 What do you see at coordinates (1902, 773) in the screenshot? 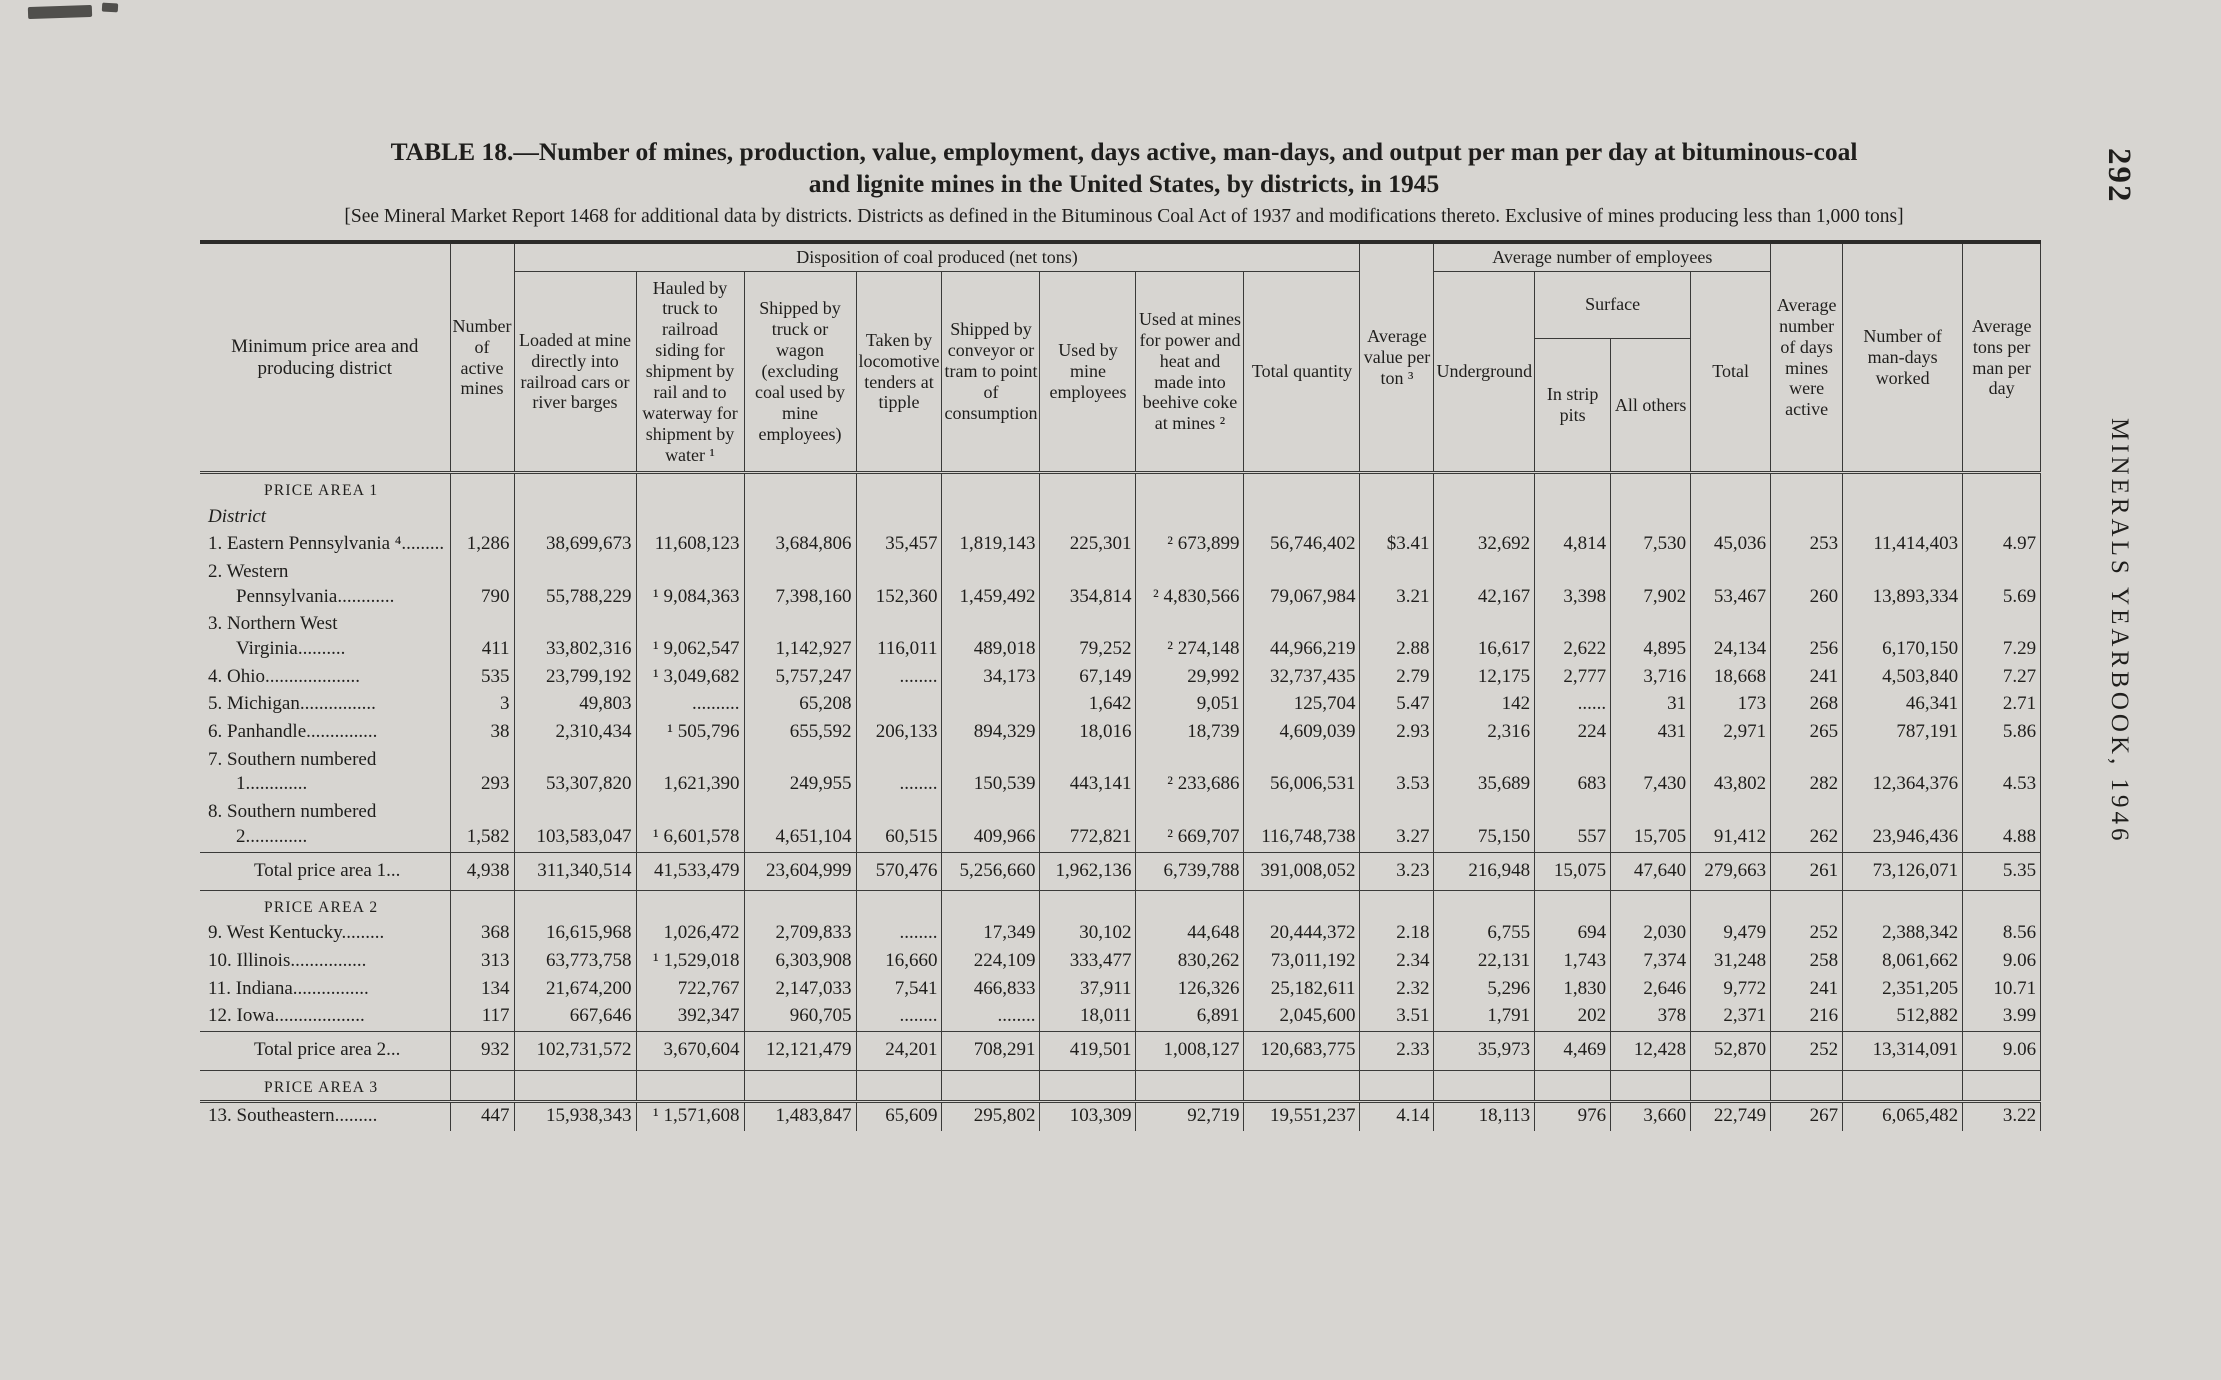
I see `value-cell: 12,364,376` at bounding box center [1902, 773].